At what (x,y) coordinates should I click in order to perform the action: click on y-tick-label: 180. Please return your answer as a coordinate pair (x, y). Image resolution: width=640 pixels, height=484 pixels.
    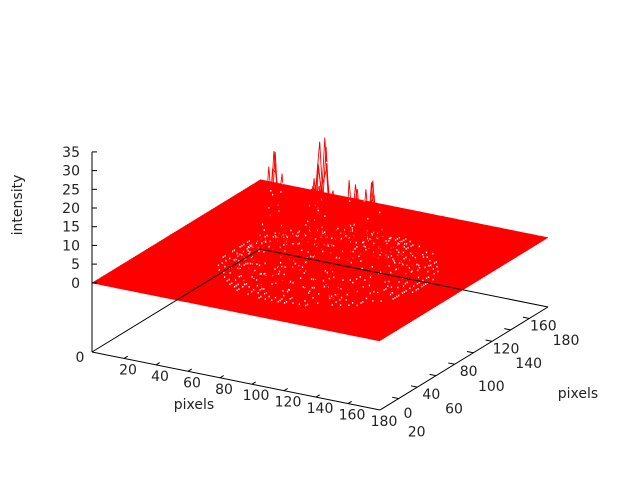
    Looking at the image, I should click on (566, 341).